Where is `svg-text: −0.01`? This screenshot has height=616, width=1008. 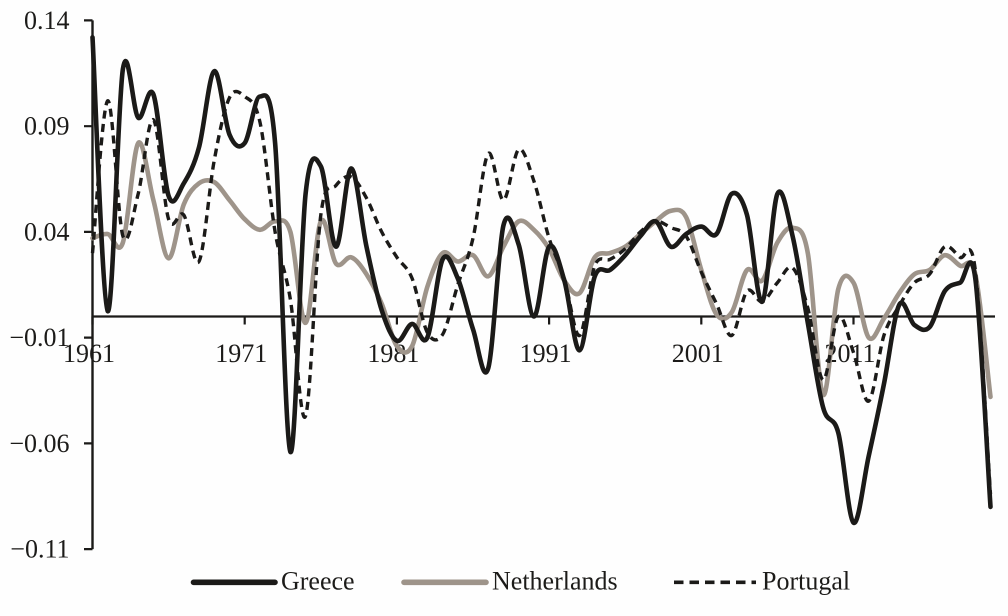
svg-text: −0.01 is located at coordinates (39, 337).